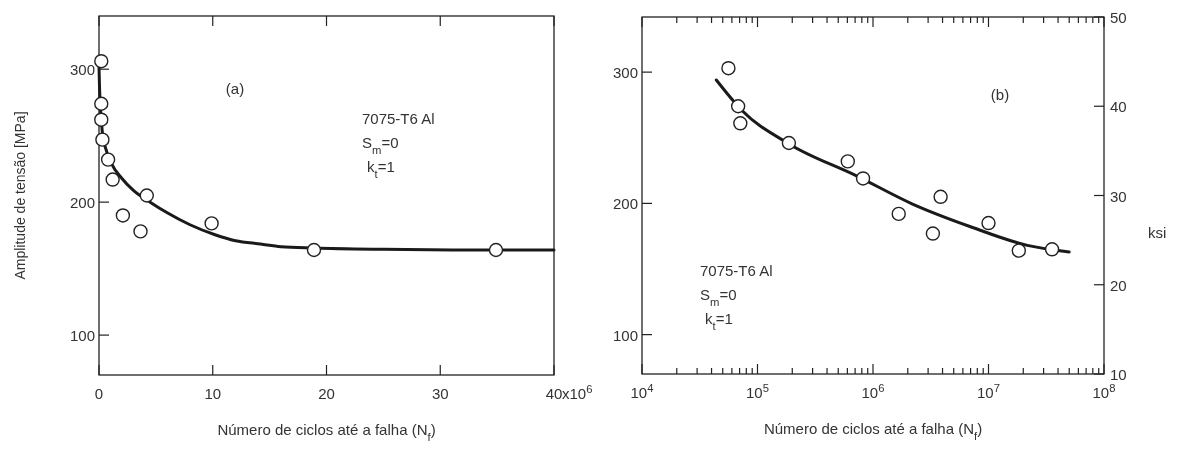  Describe the element at coordinates (554, 393) in the screenshot. I see `x-tick-label: 40` at that location.